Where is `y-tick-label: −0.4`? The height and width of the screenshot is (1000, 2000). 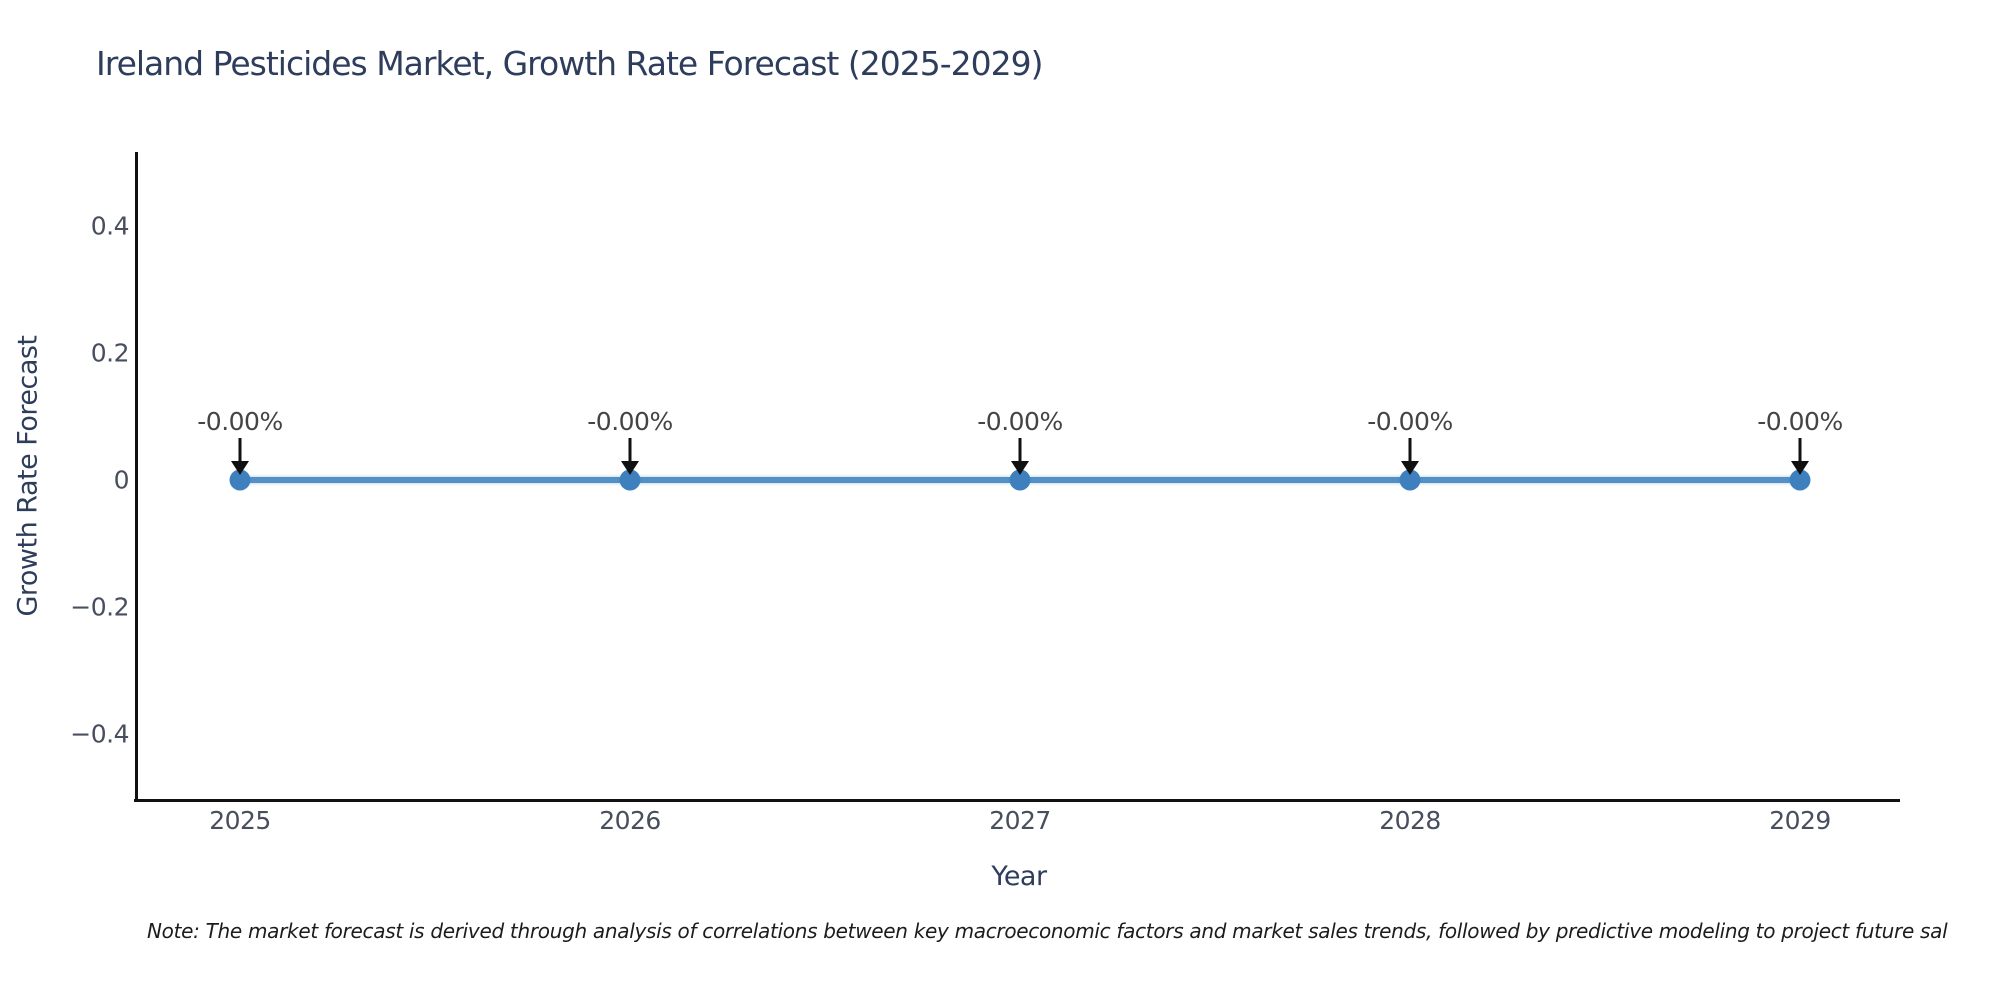
y-tick-label: −0.4 is located at coordinates (99, 734).